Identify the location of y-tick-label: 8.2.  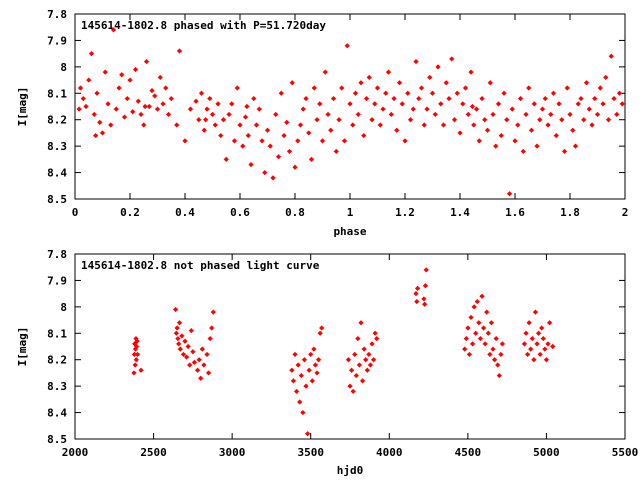
(57, 120).